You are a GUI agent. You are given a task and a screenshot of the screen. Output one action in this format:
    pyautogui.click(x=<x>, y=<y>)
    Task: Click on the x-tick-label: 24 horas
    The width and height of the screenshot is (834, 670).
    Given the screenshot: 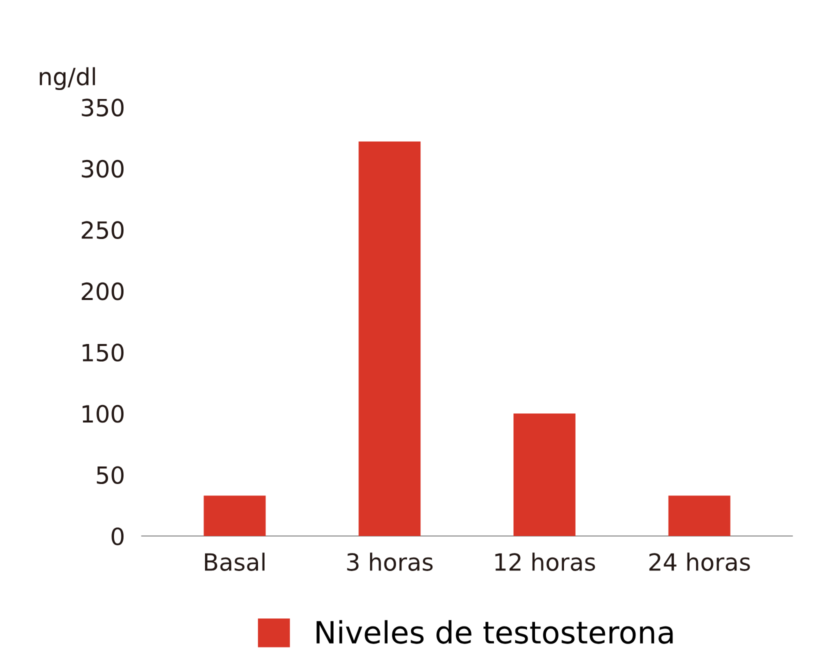 What is the action you would take?
    pyautogui.click(x=699, y=561)
    